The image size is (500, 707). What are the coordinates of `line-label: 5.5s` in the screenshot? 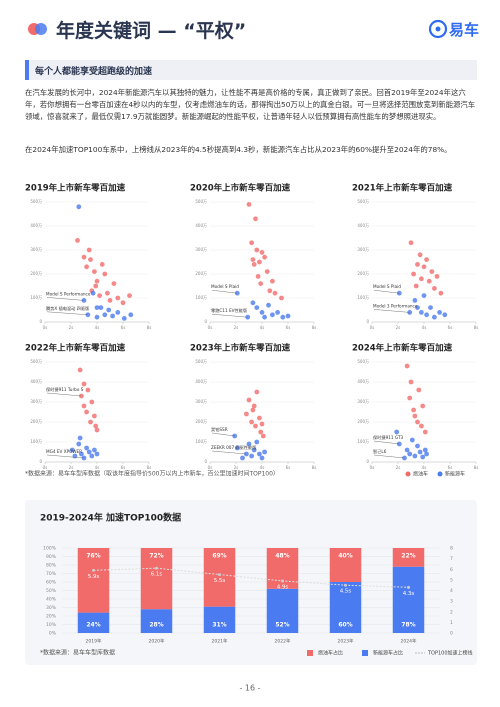 It's located at (220, 581).